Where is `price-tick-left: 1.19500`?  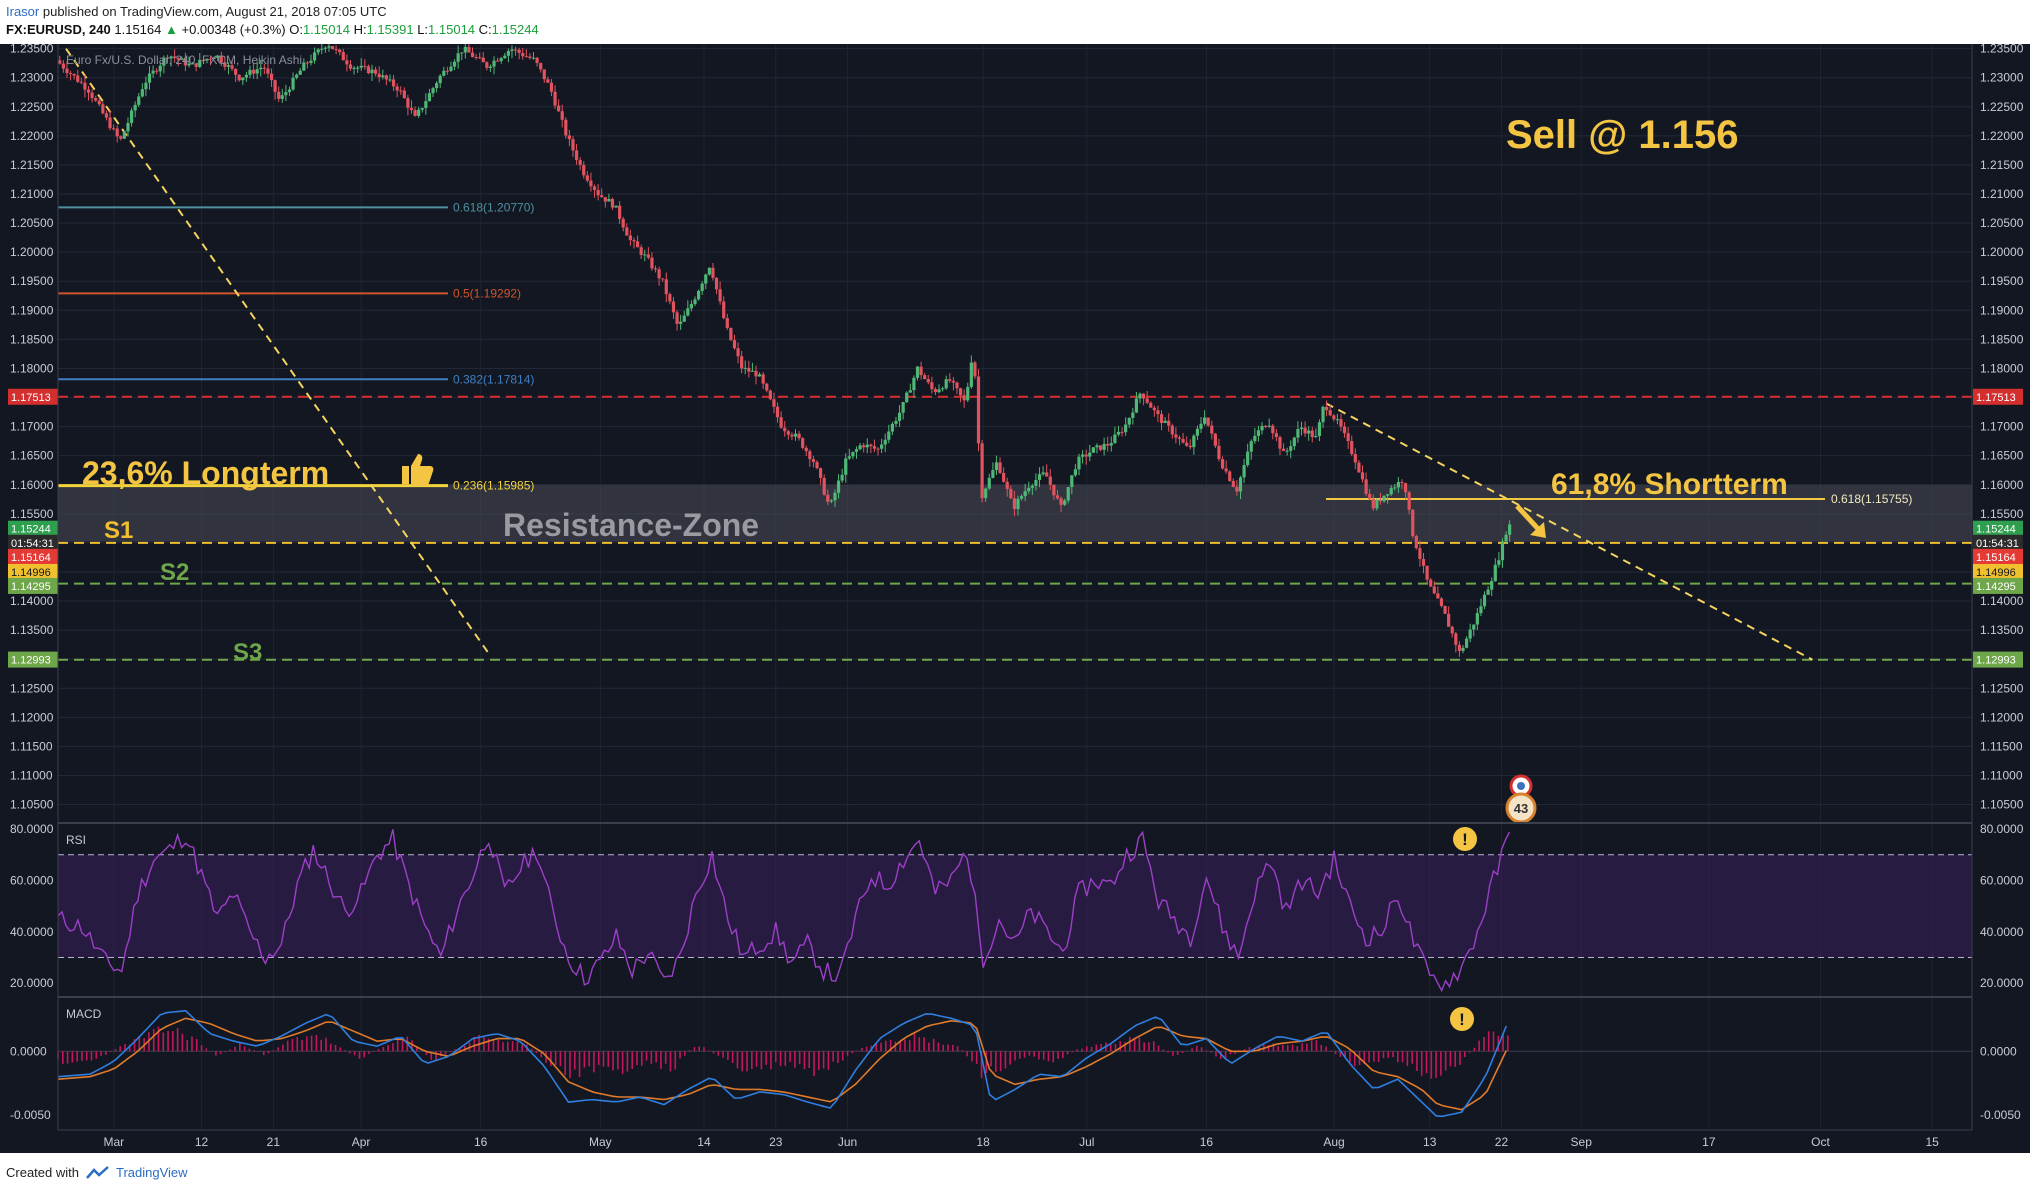
price-tick-left: 1.19500 is located at coordinates (32, 281).